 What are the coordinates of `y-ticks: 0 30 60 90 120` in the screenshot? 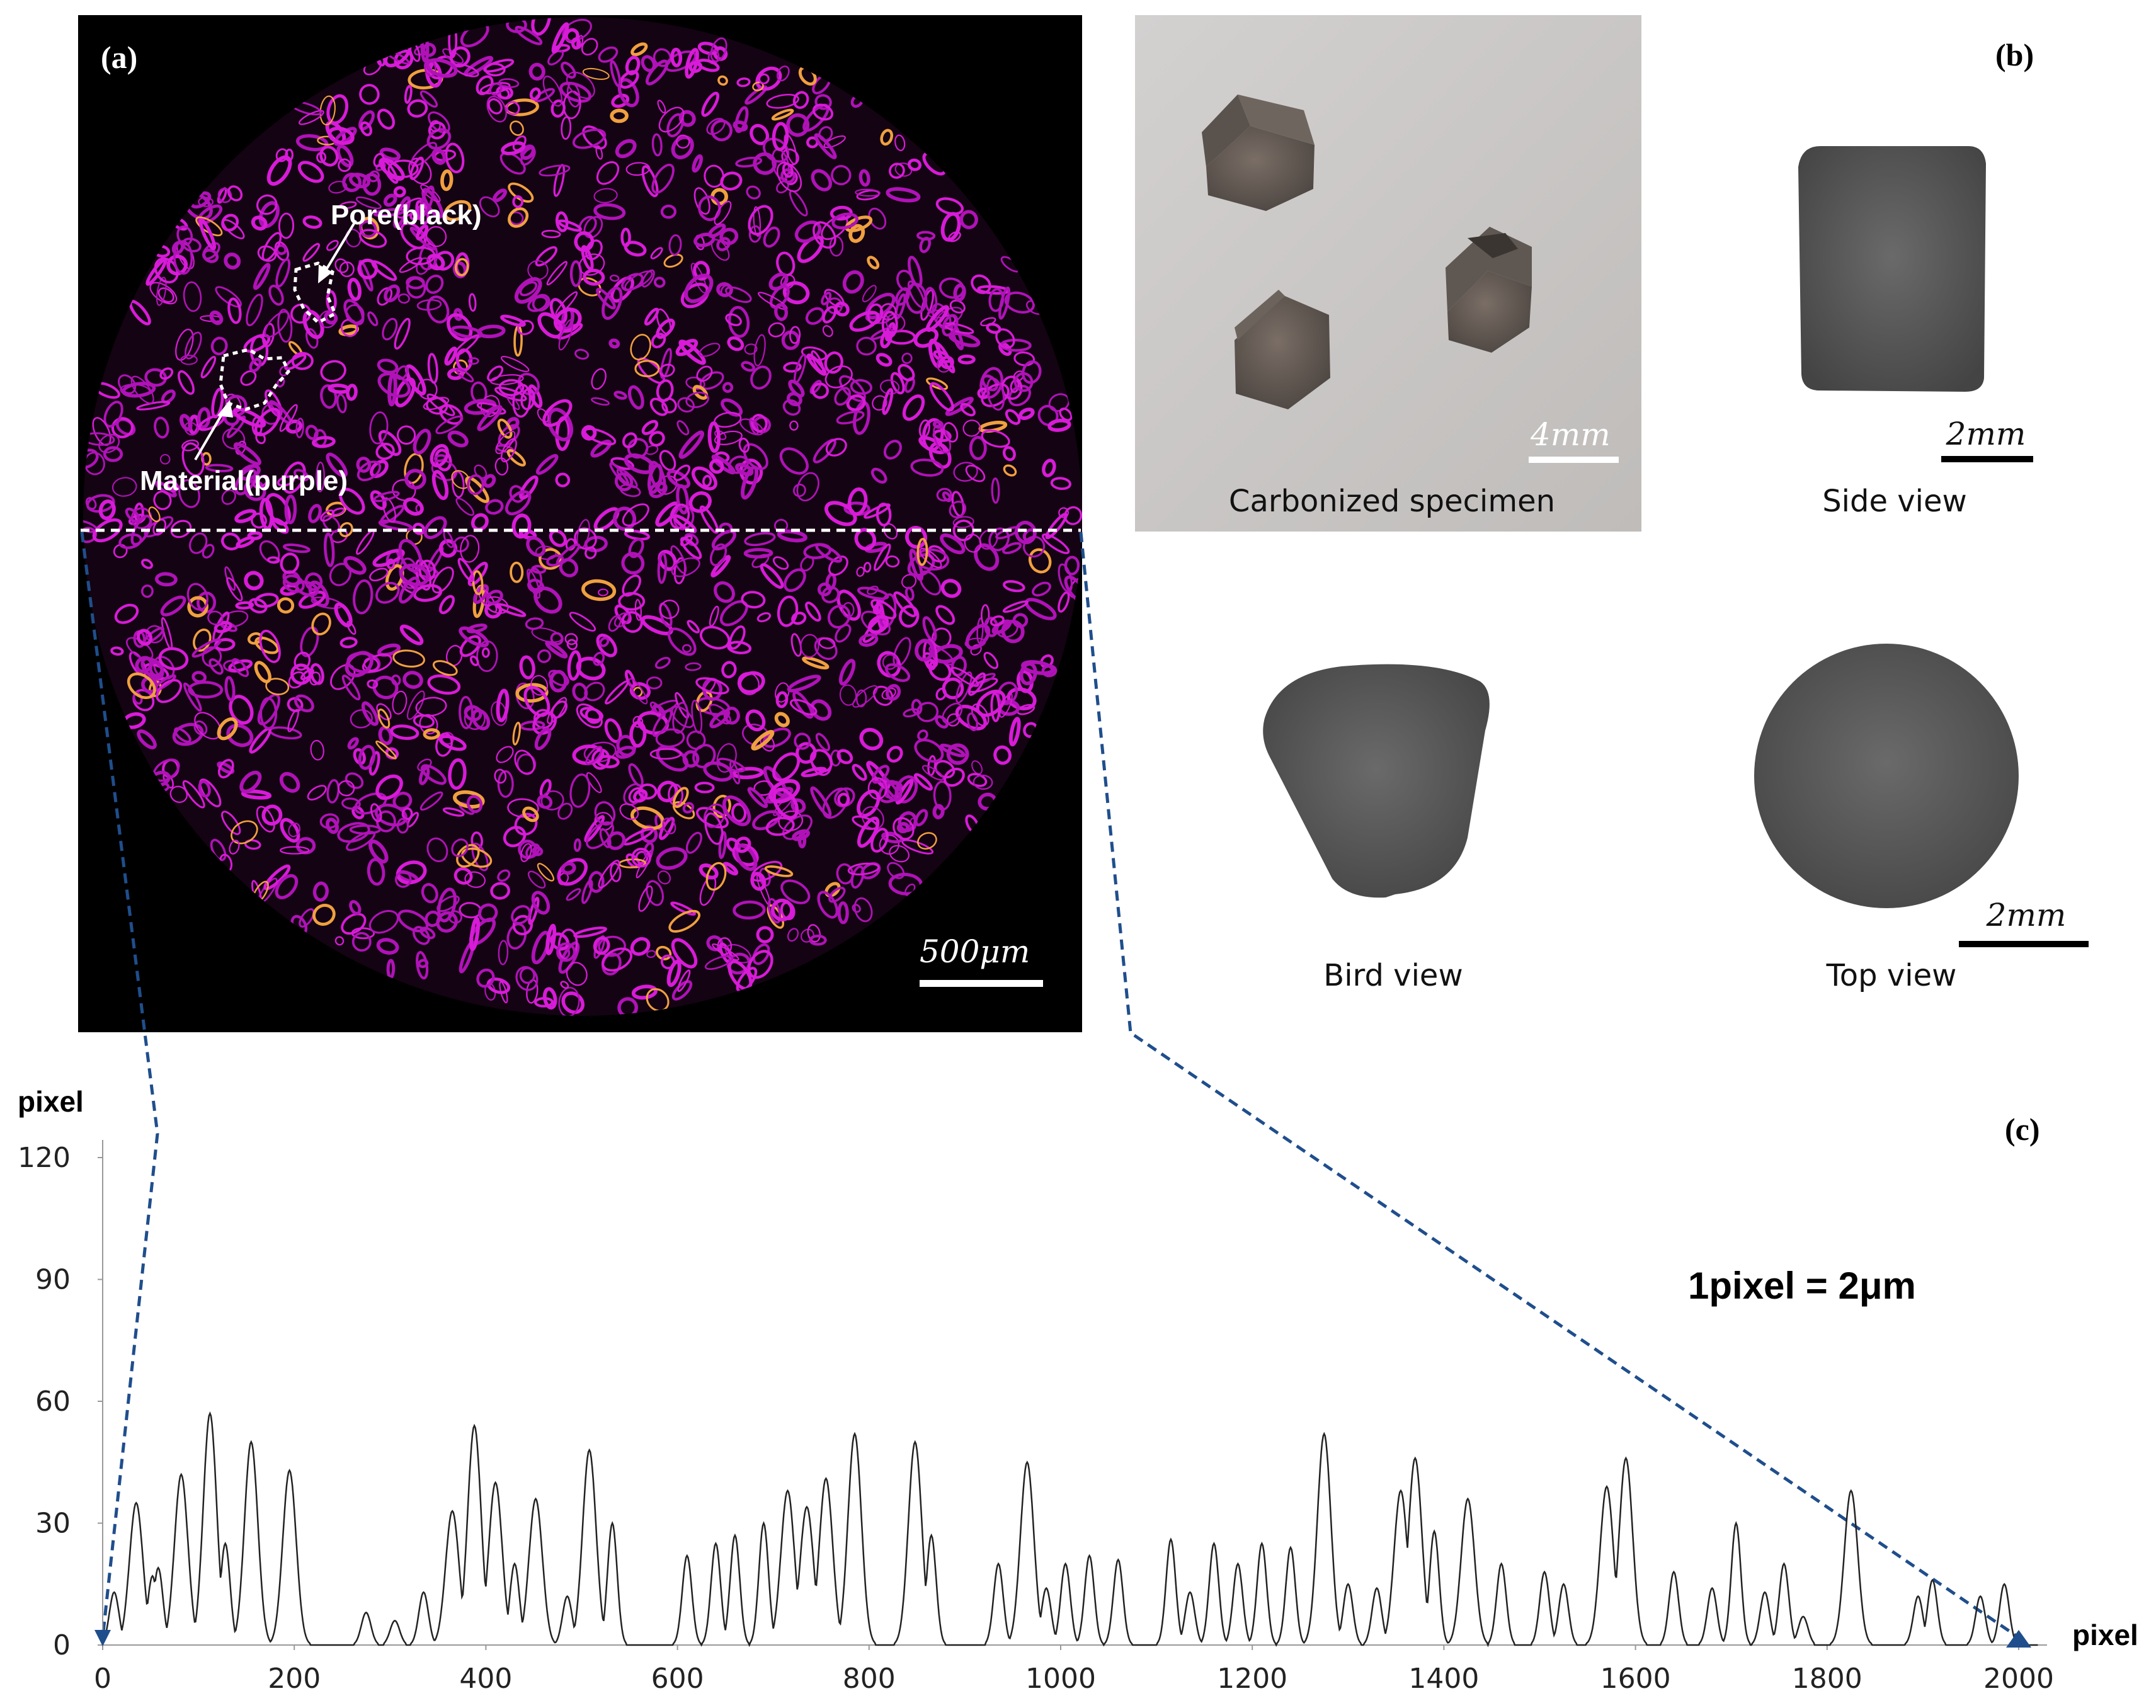 It's located at (60, 1402).